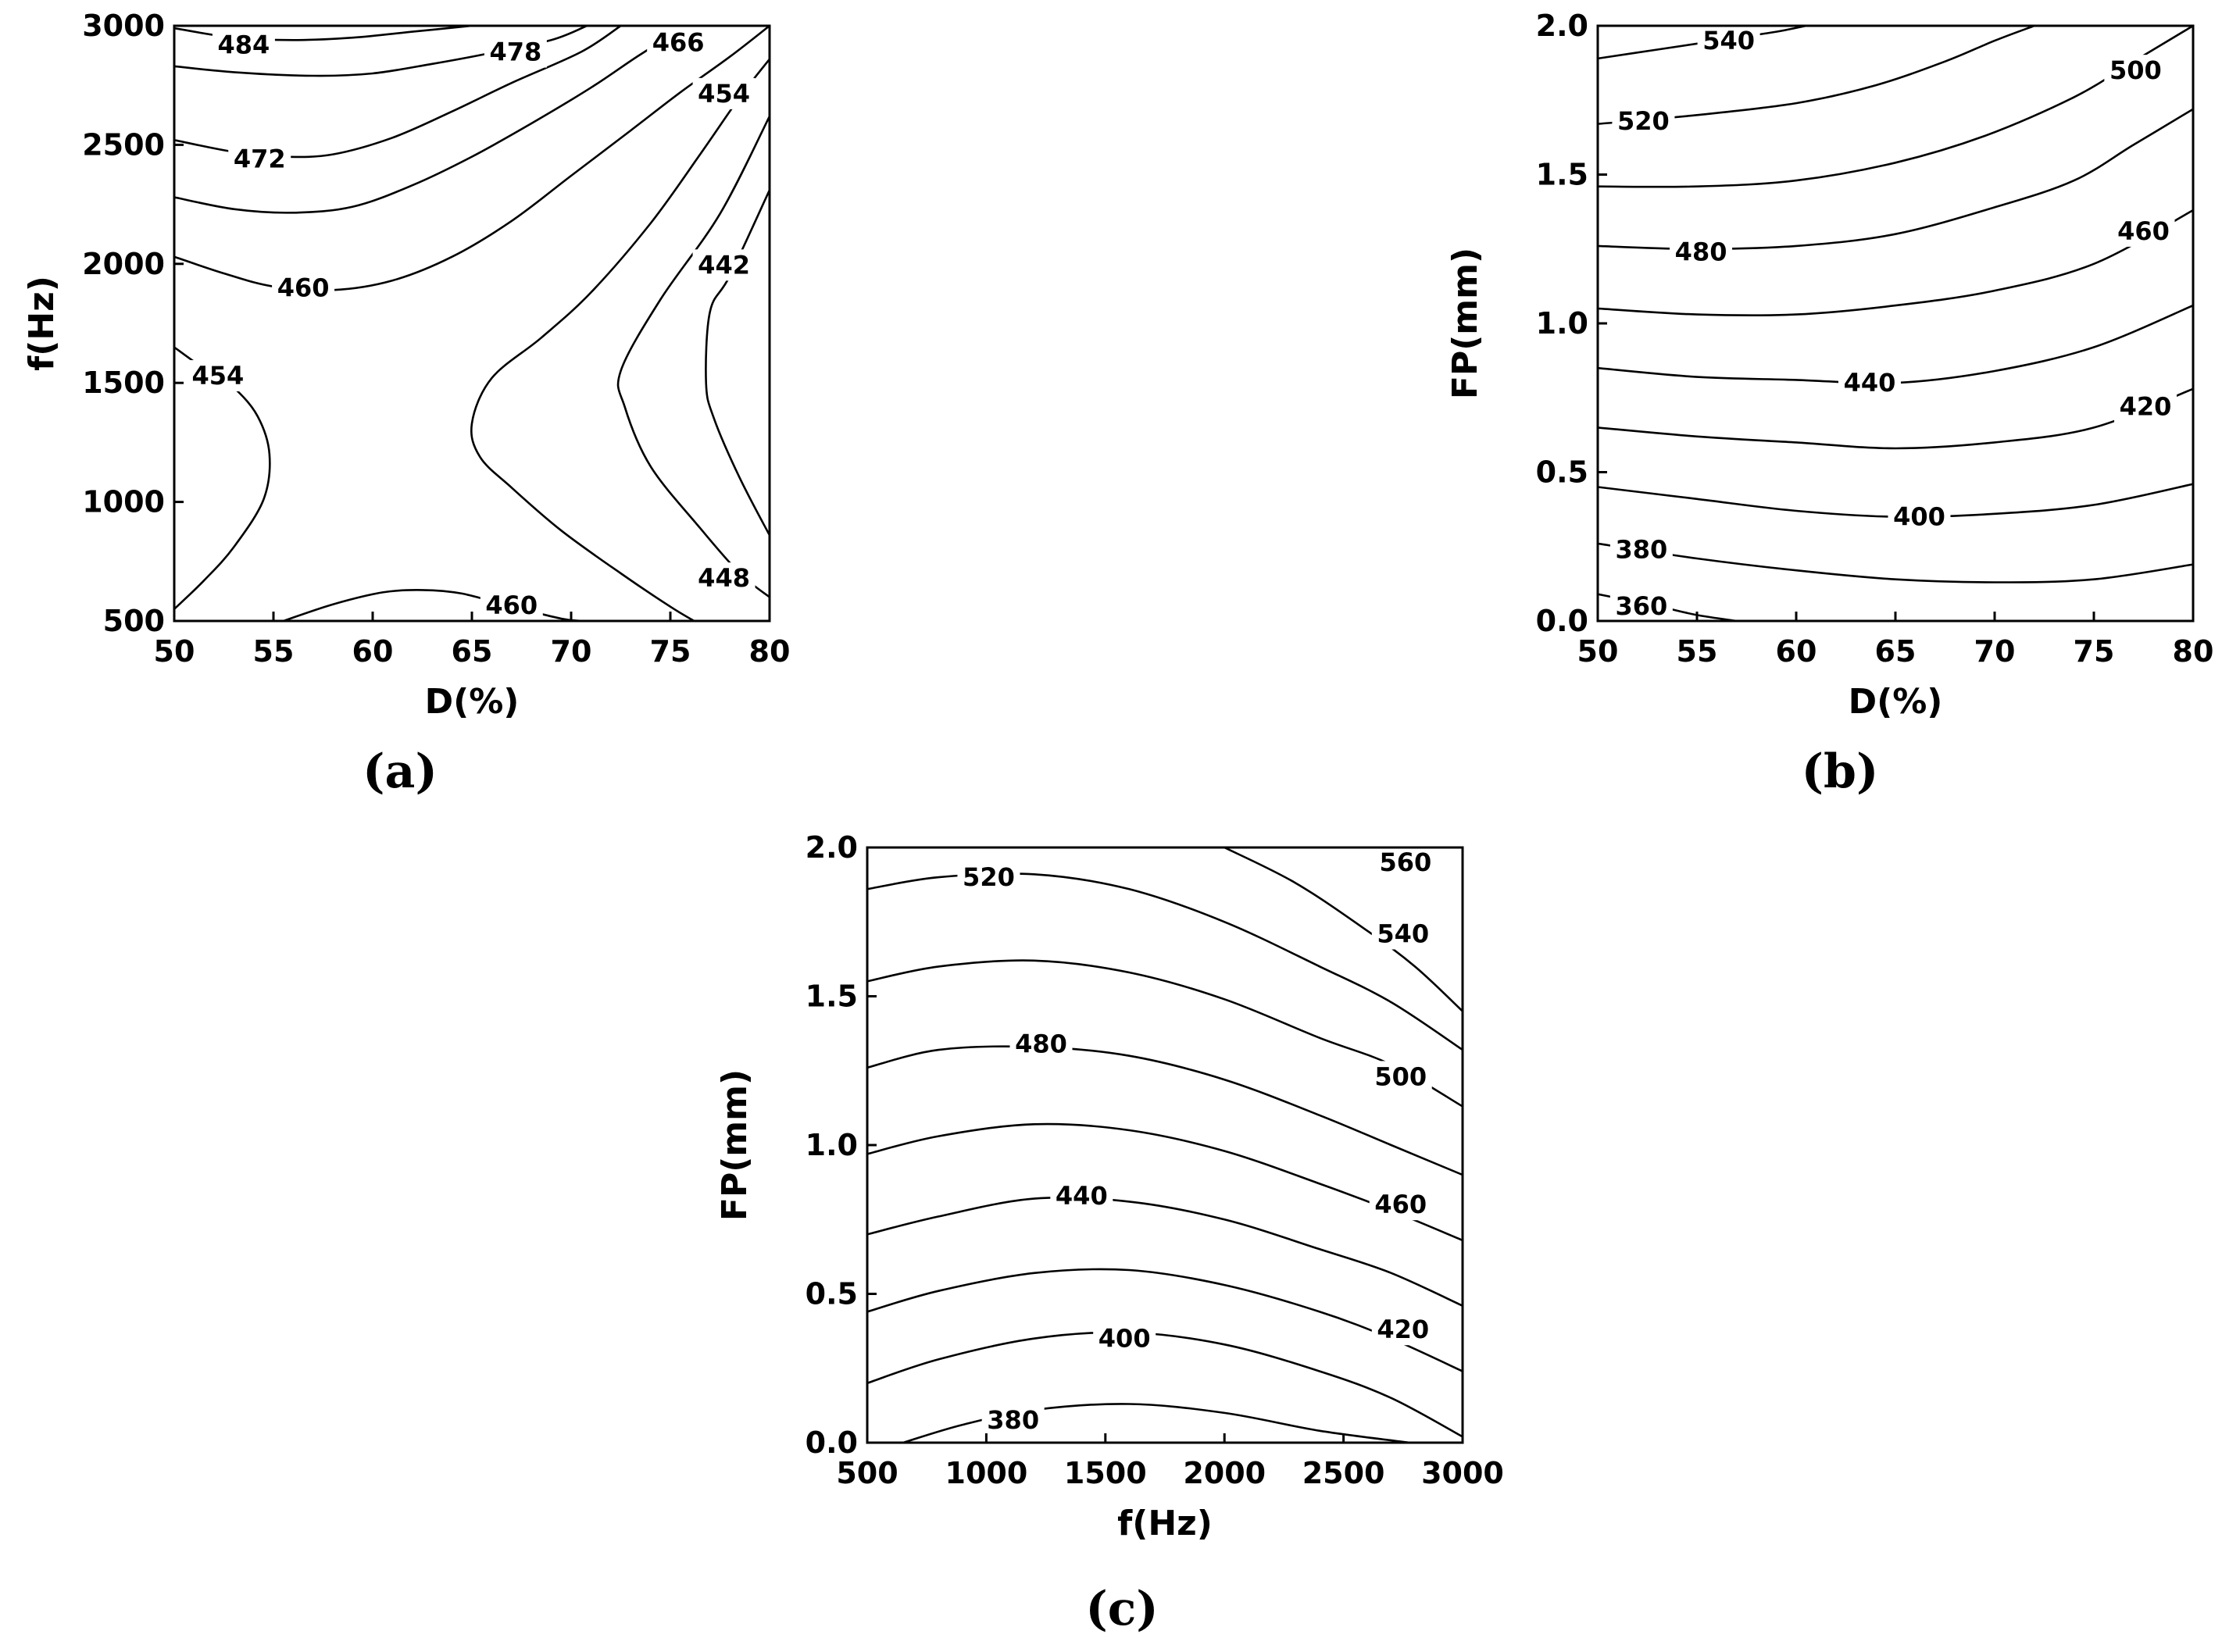  Describe the element at coordinates (670, 651) in the screenshot. I see `x-tick-label: 75` at that location.